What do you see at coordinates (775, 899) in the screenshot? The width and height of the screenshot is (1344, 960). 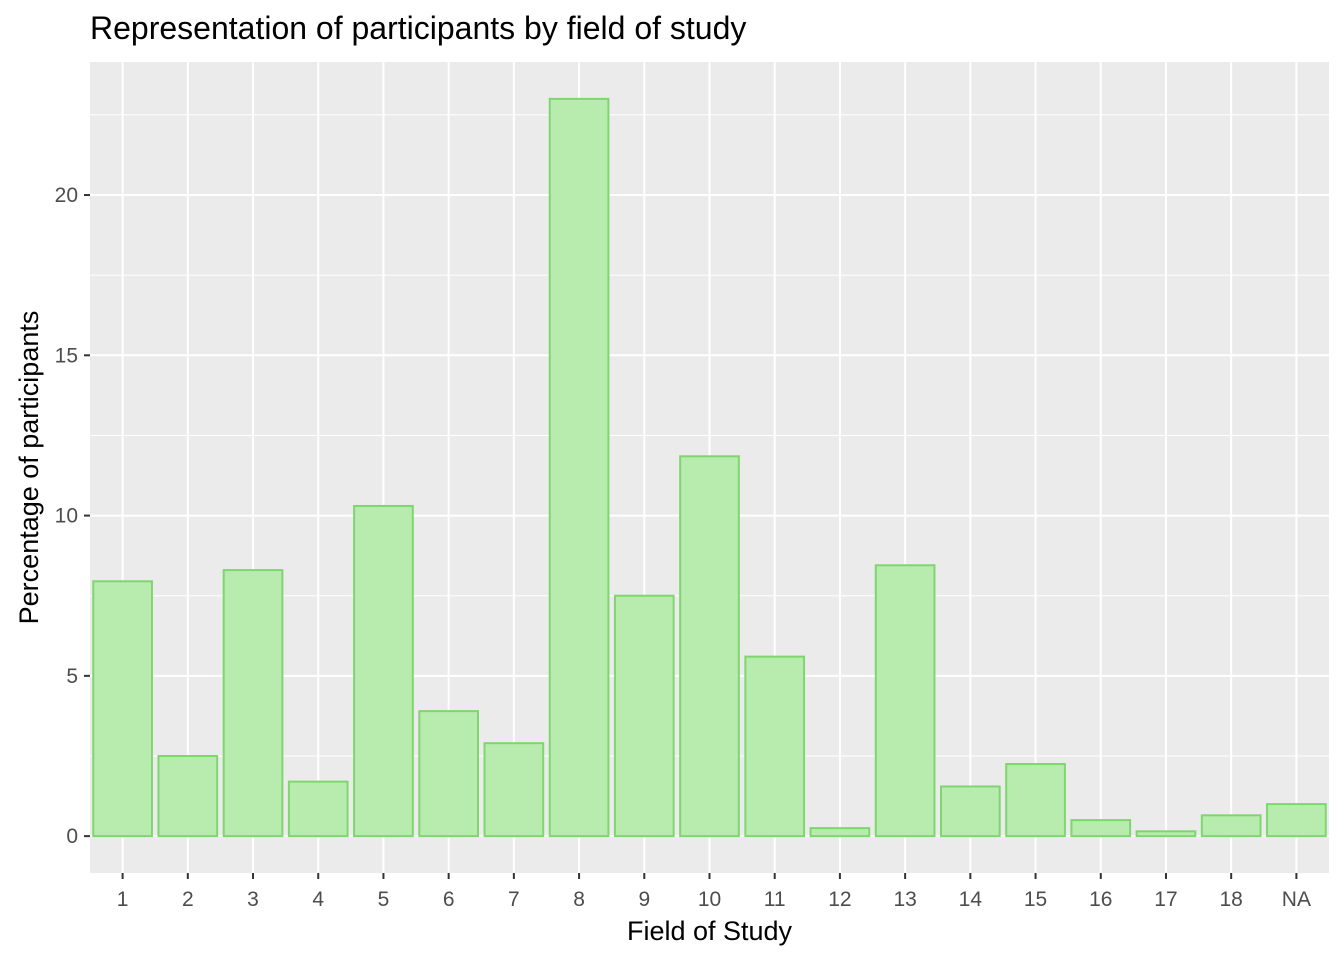 I see `x-tick-label: 11` at bounding box center [775, 899].